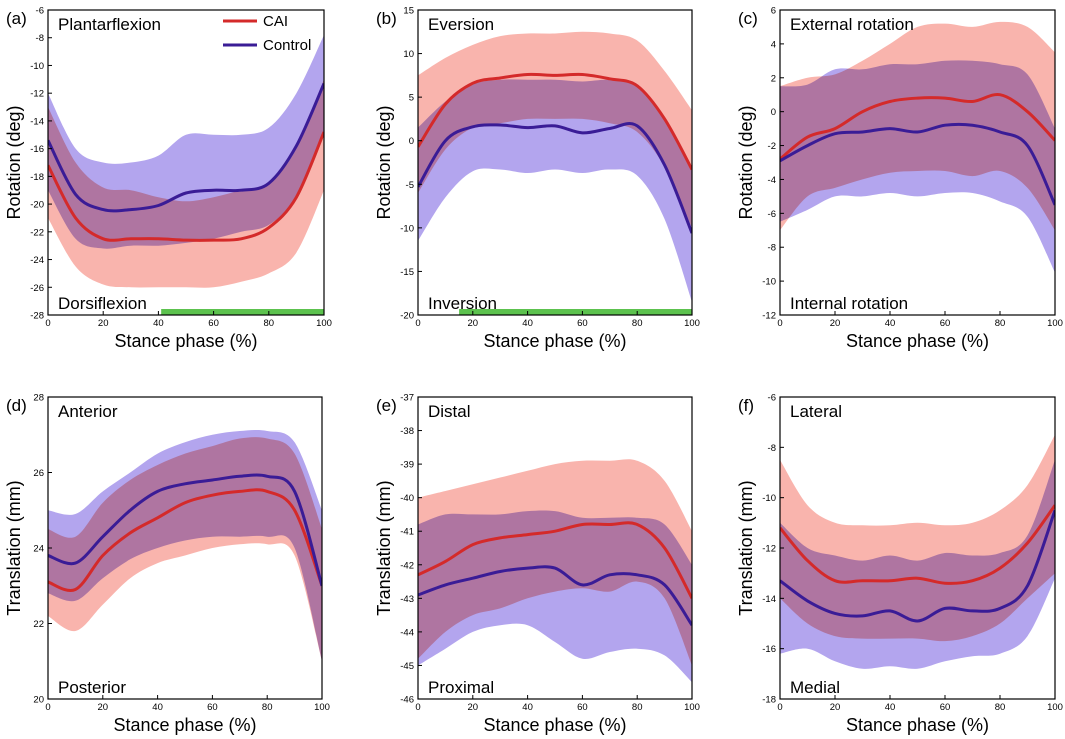 The image size is (1065, 739). I want to click on y-tick-label: -42, so click(407, 565).